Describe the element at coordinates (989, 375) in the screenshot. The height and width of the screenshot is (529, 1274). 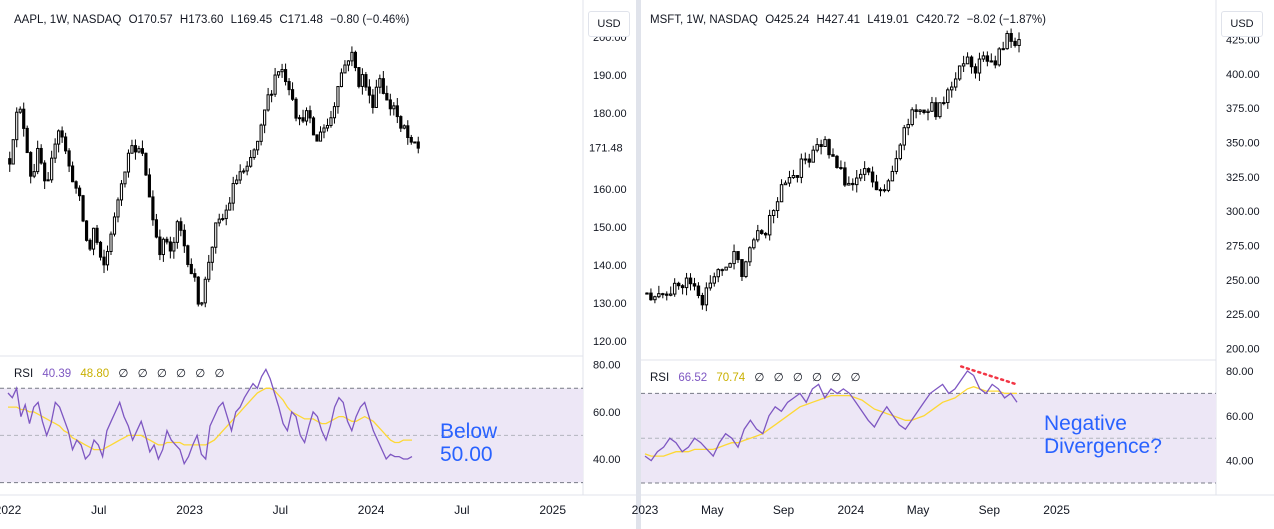
I see `divergence-line` at that location.